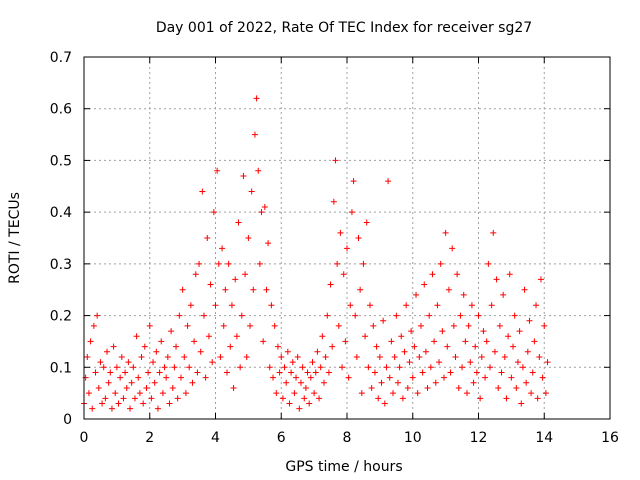 Image resolution: width=640 pixels, height=480 pixels. What do you see at coordinates (347, 438) in the screenshot?
I see `x-tick-label: 8` at bounding box center [347, 438].